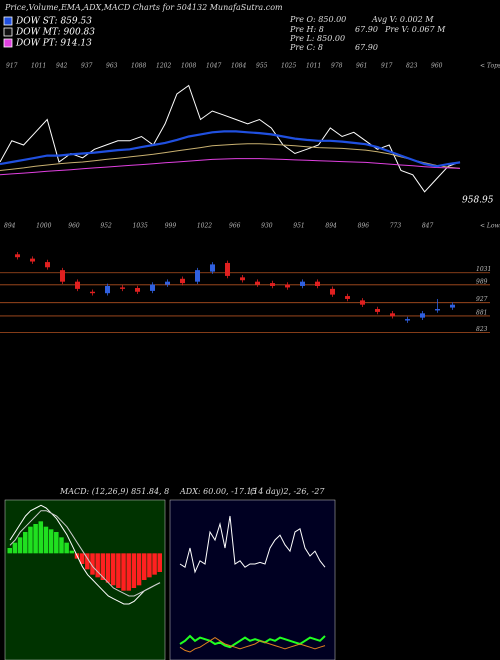 The height and width of the screenshot is (660, 500). I want to click on info: Pre L: 850.00, so click(317, 38).